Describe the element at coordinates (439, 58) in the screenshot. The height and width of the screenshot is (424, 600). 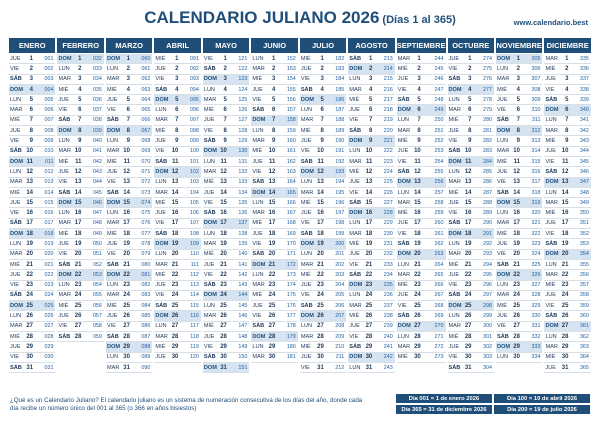
I see `julian-day-number: 244` at that location.